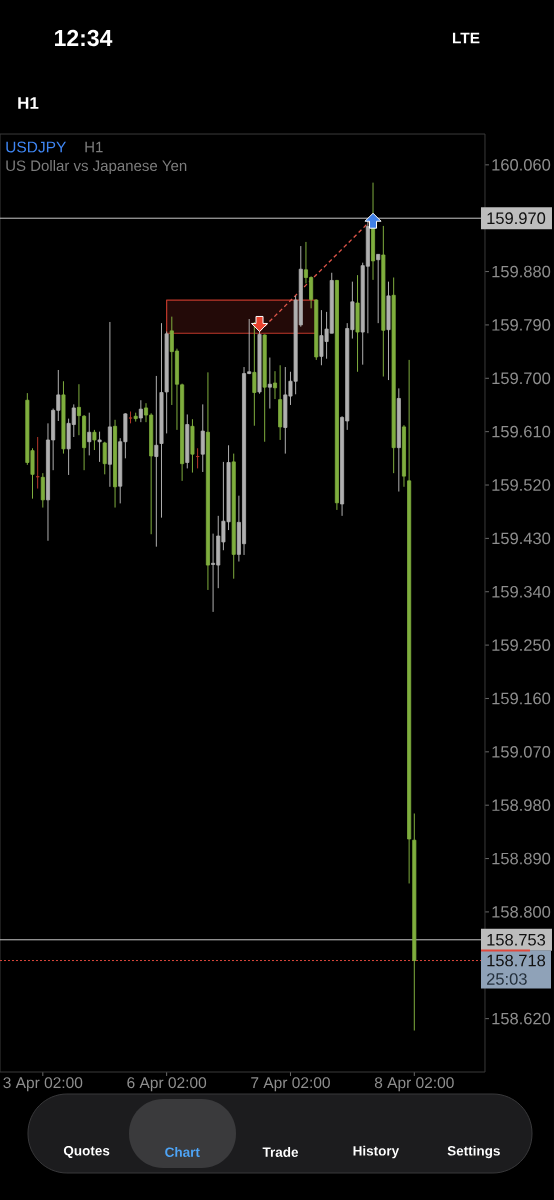 The height and width of the screenshot is (1200, 554). I want to click on y-tick-label: 159.520, so click(521, 485).